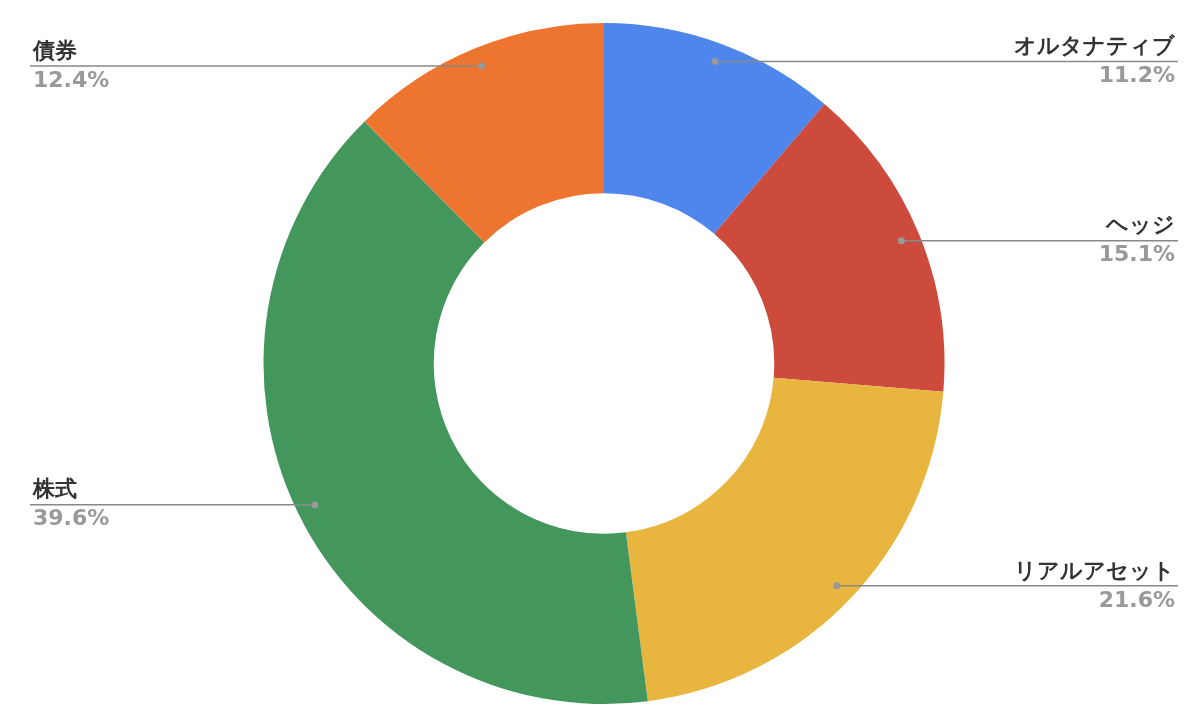  I want to click on slice-label: 債券, so click(54, 50).